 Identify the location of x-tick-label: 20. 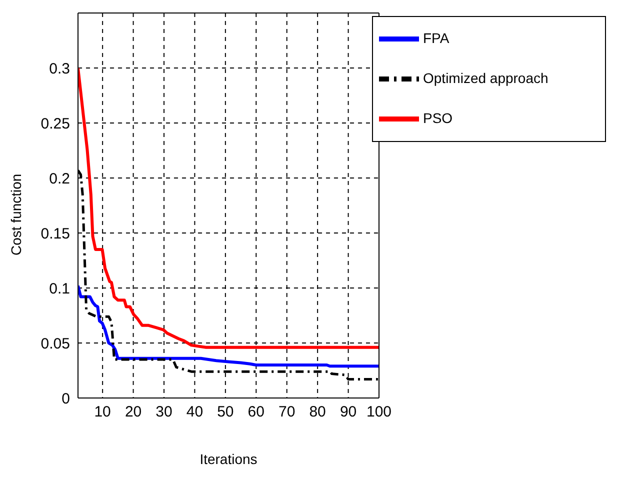
(133, 412).